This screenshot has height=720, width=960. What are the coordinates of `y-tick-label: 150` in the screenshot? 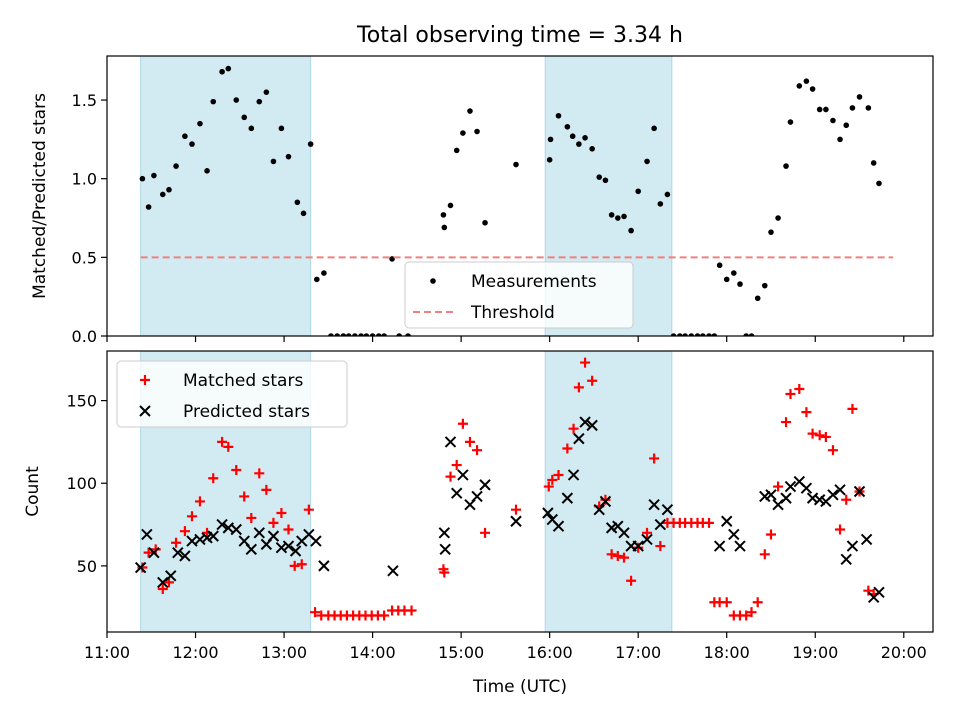 It's located at (81, 401).